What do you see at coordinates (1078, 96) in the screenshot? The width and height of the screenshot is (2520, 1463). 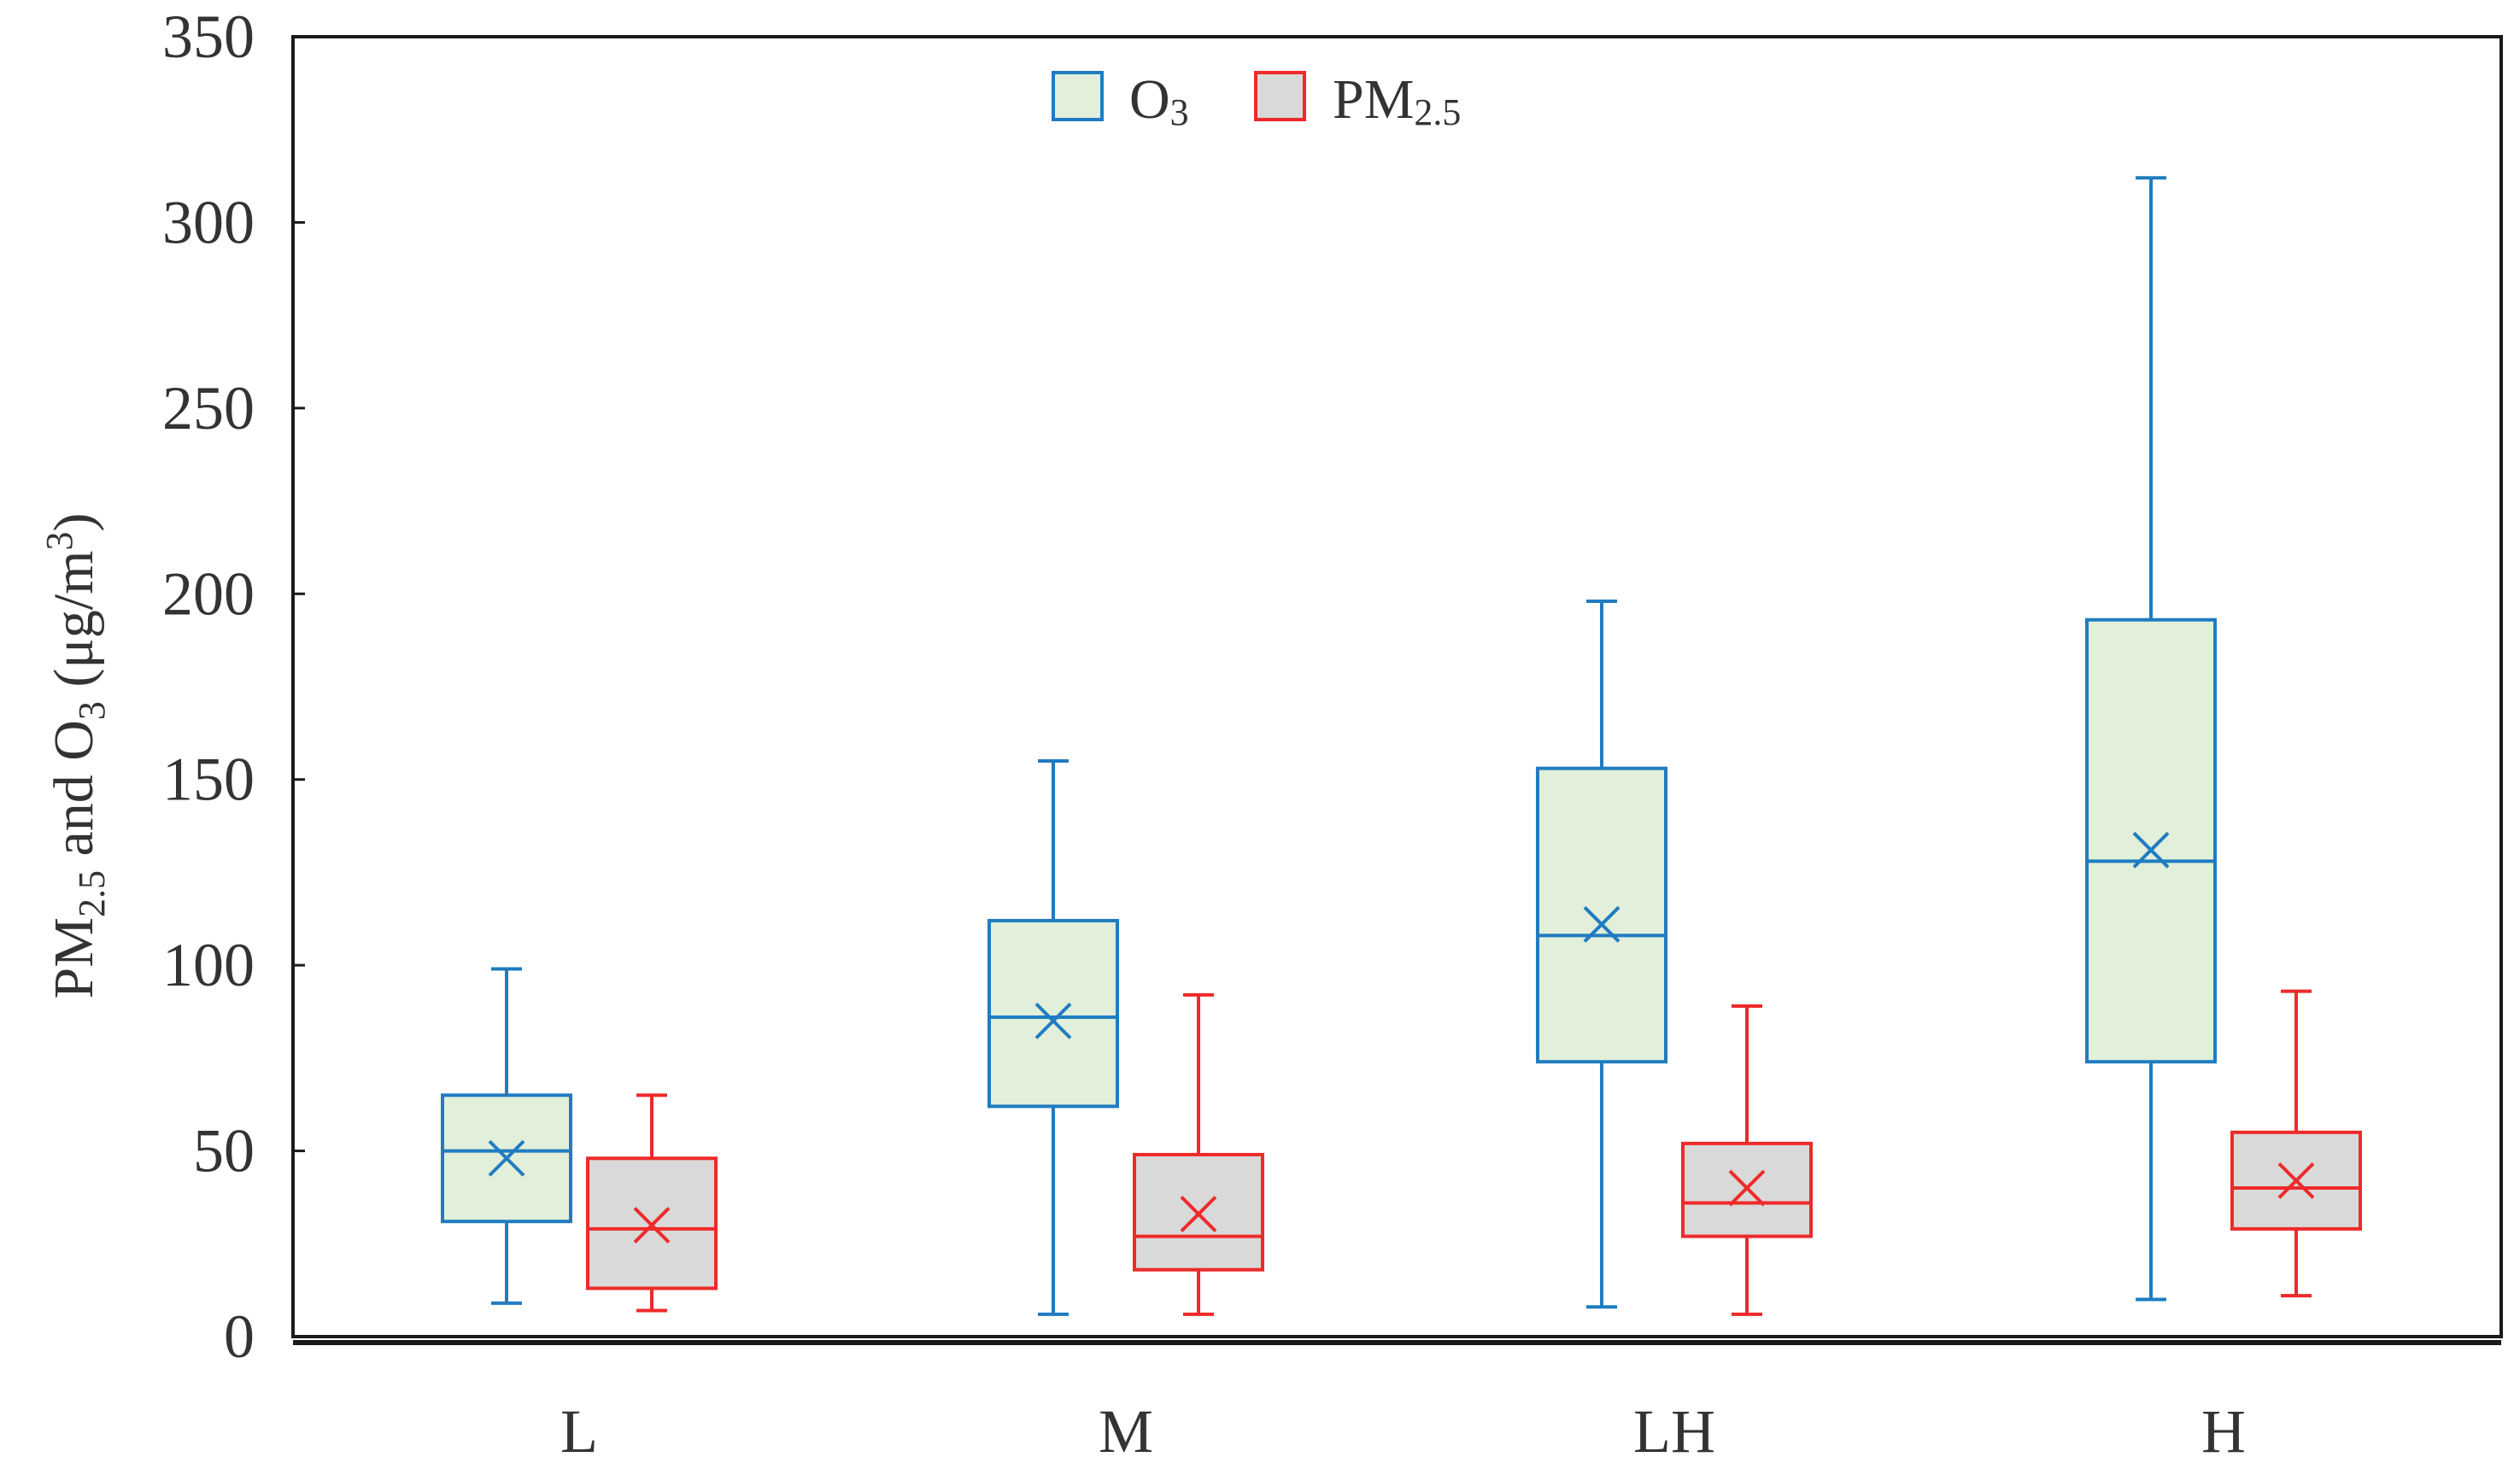 I see `legend-swatch-o3` at bounding box center [1078, 96].